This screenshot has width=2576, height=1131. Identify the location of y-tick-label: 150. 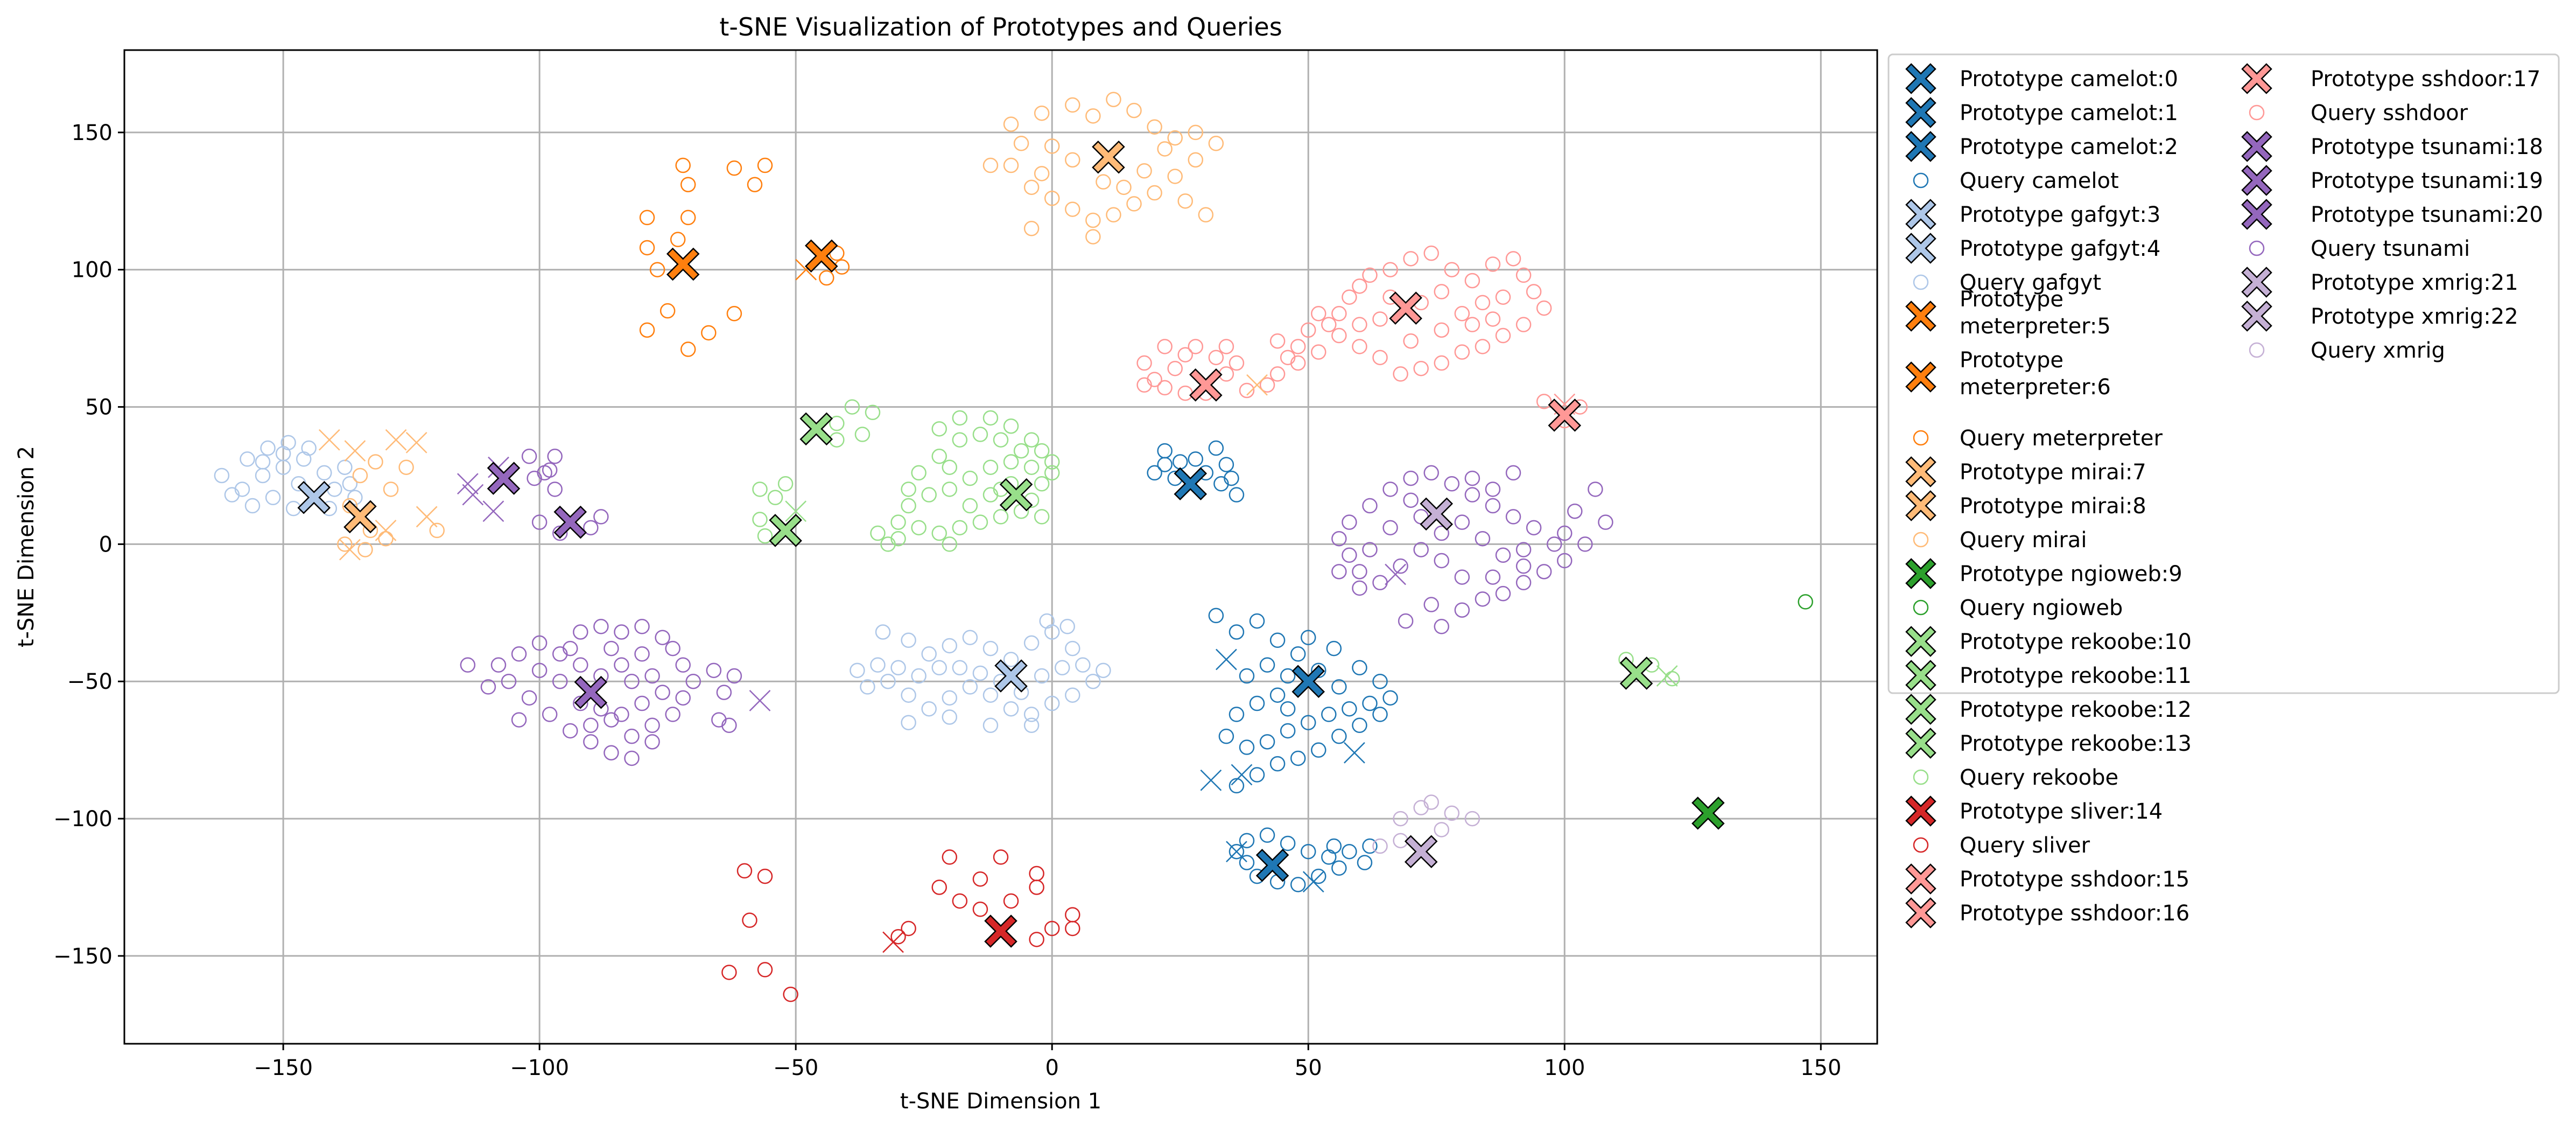
(92, 133).